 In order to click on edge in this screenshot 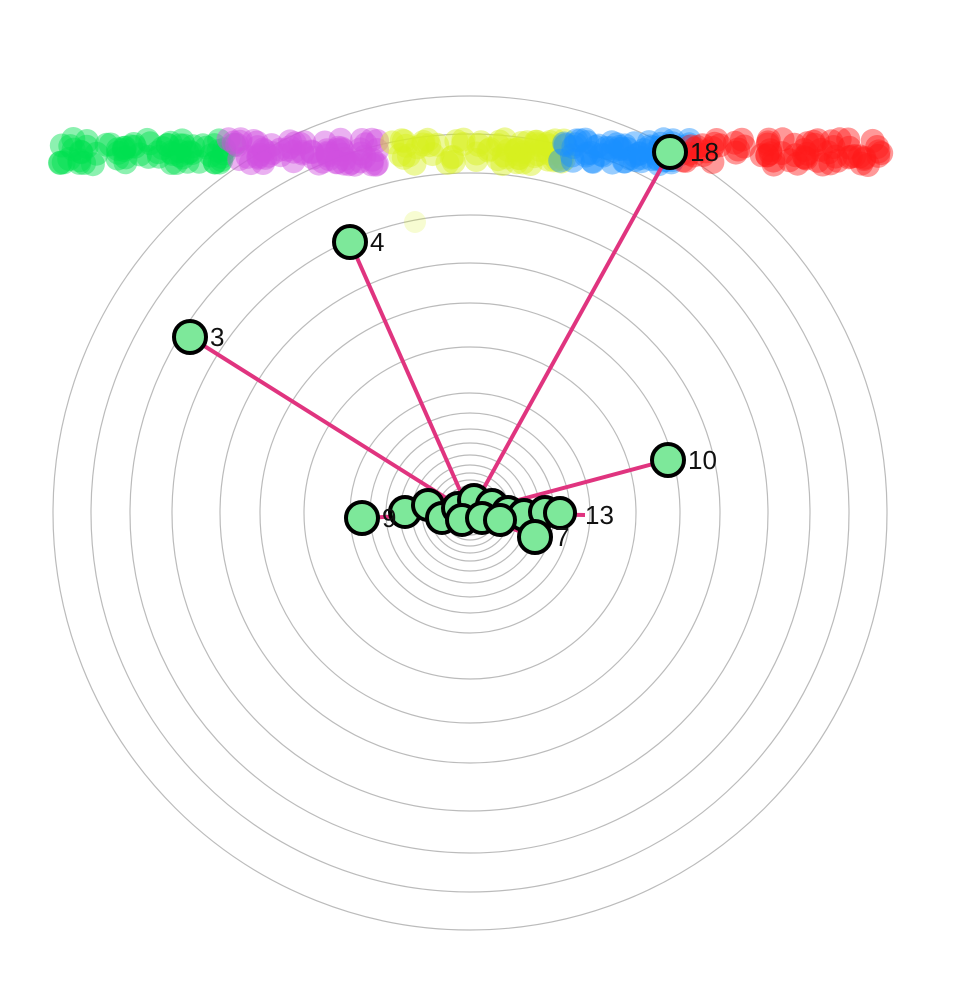, I will do `click(330, 425)`.